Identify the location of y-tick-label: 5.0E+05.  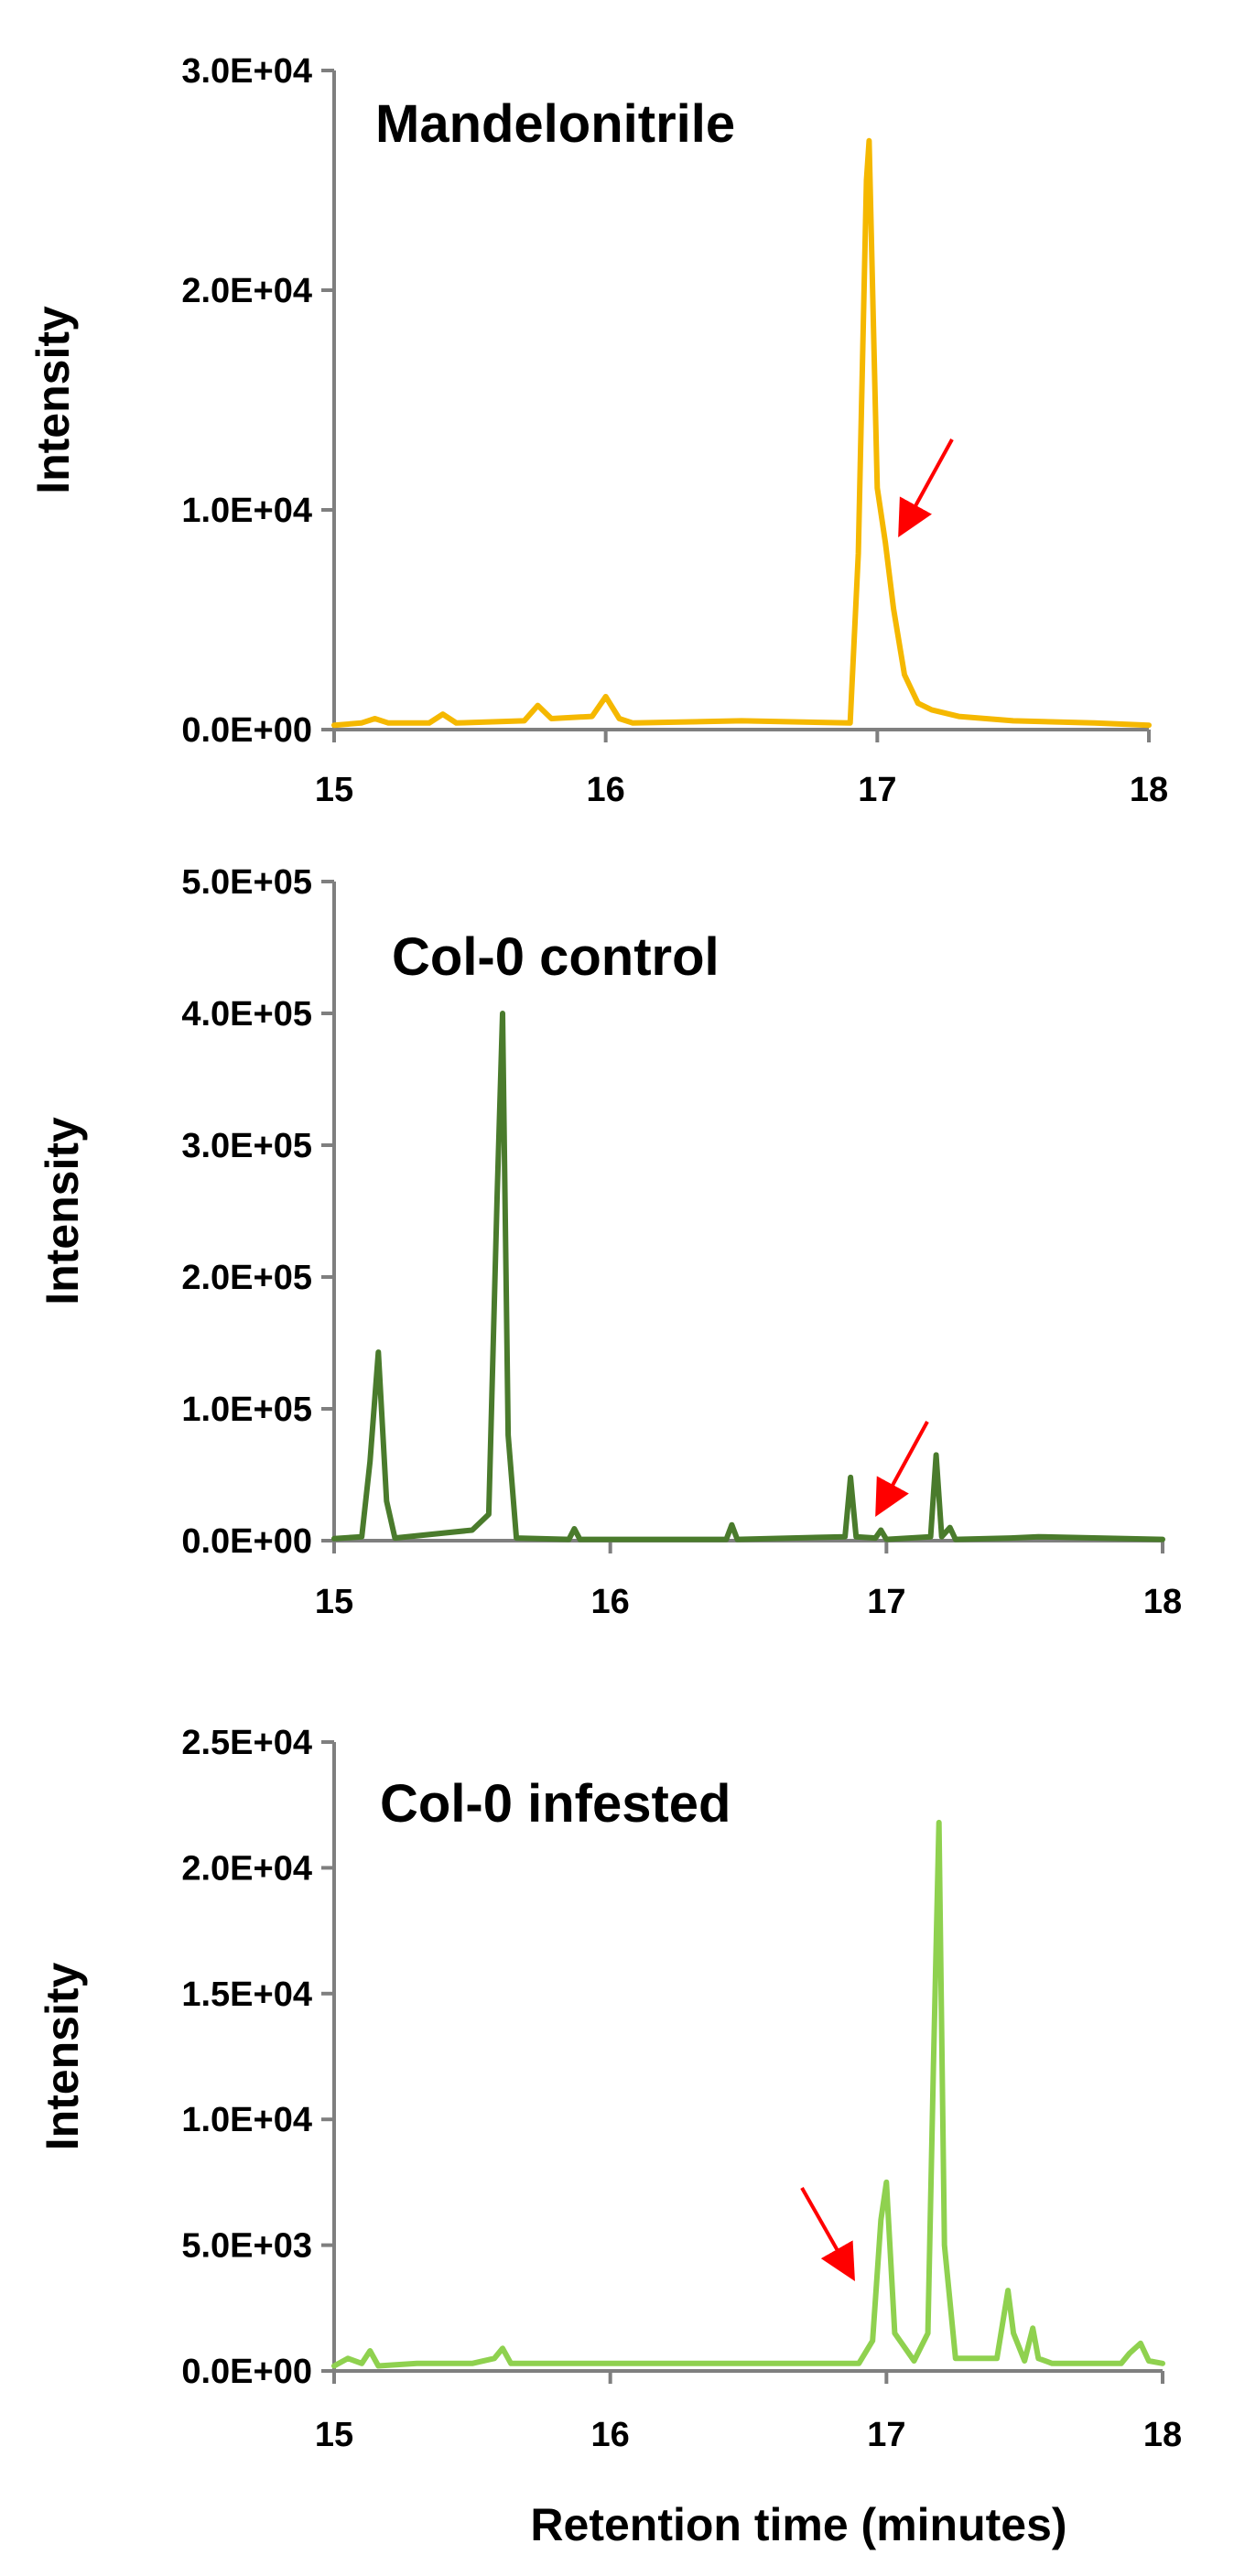
(246, 883).